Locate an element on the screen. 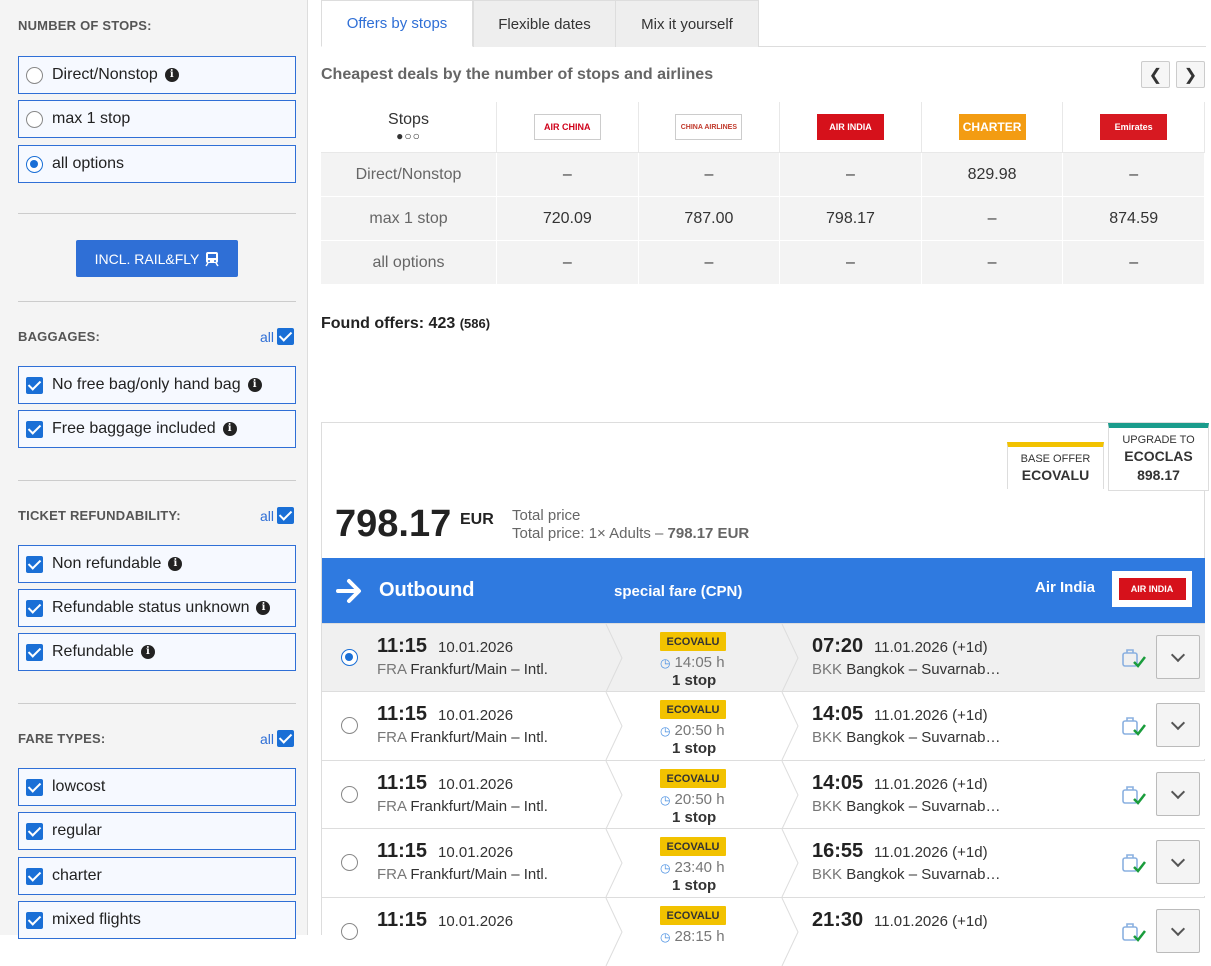 This screenshot has width=1211, height=966. base-offer-tab: BASE OFFER ECOVALU is located at coordinates (1055, 465).